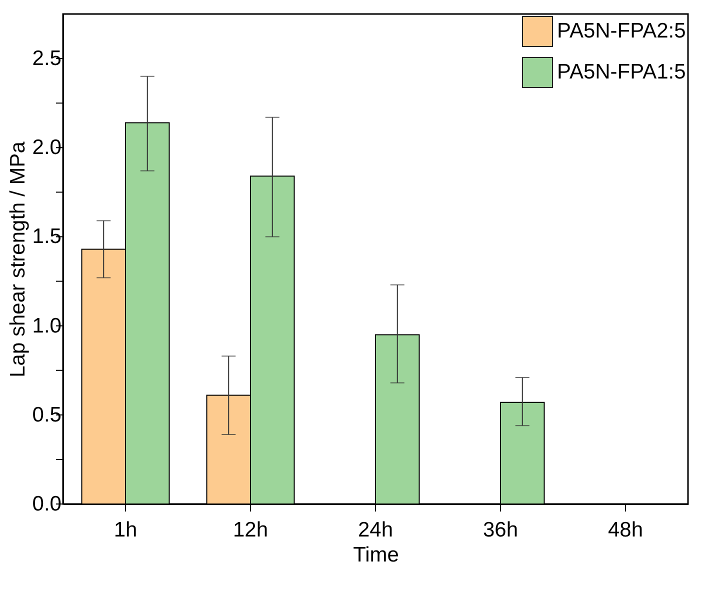 This screenshot has width=718, height=599. What do you see at coordinates (626, 530) in the screenshot?
I see `x-tick-label: 48h` at bounding box center [626, 530].